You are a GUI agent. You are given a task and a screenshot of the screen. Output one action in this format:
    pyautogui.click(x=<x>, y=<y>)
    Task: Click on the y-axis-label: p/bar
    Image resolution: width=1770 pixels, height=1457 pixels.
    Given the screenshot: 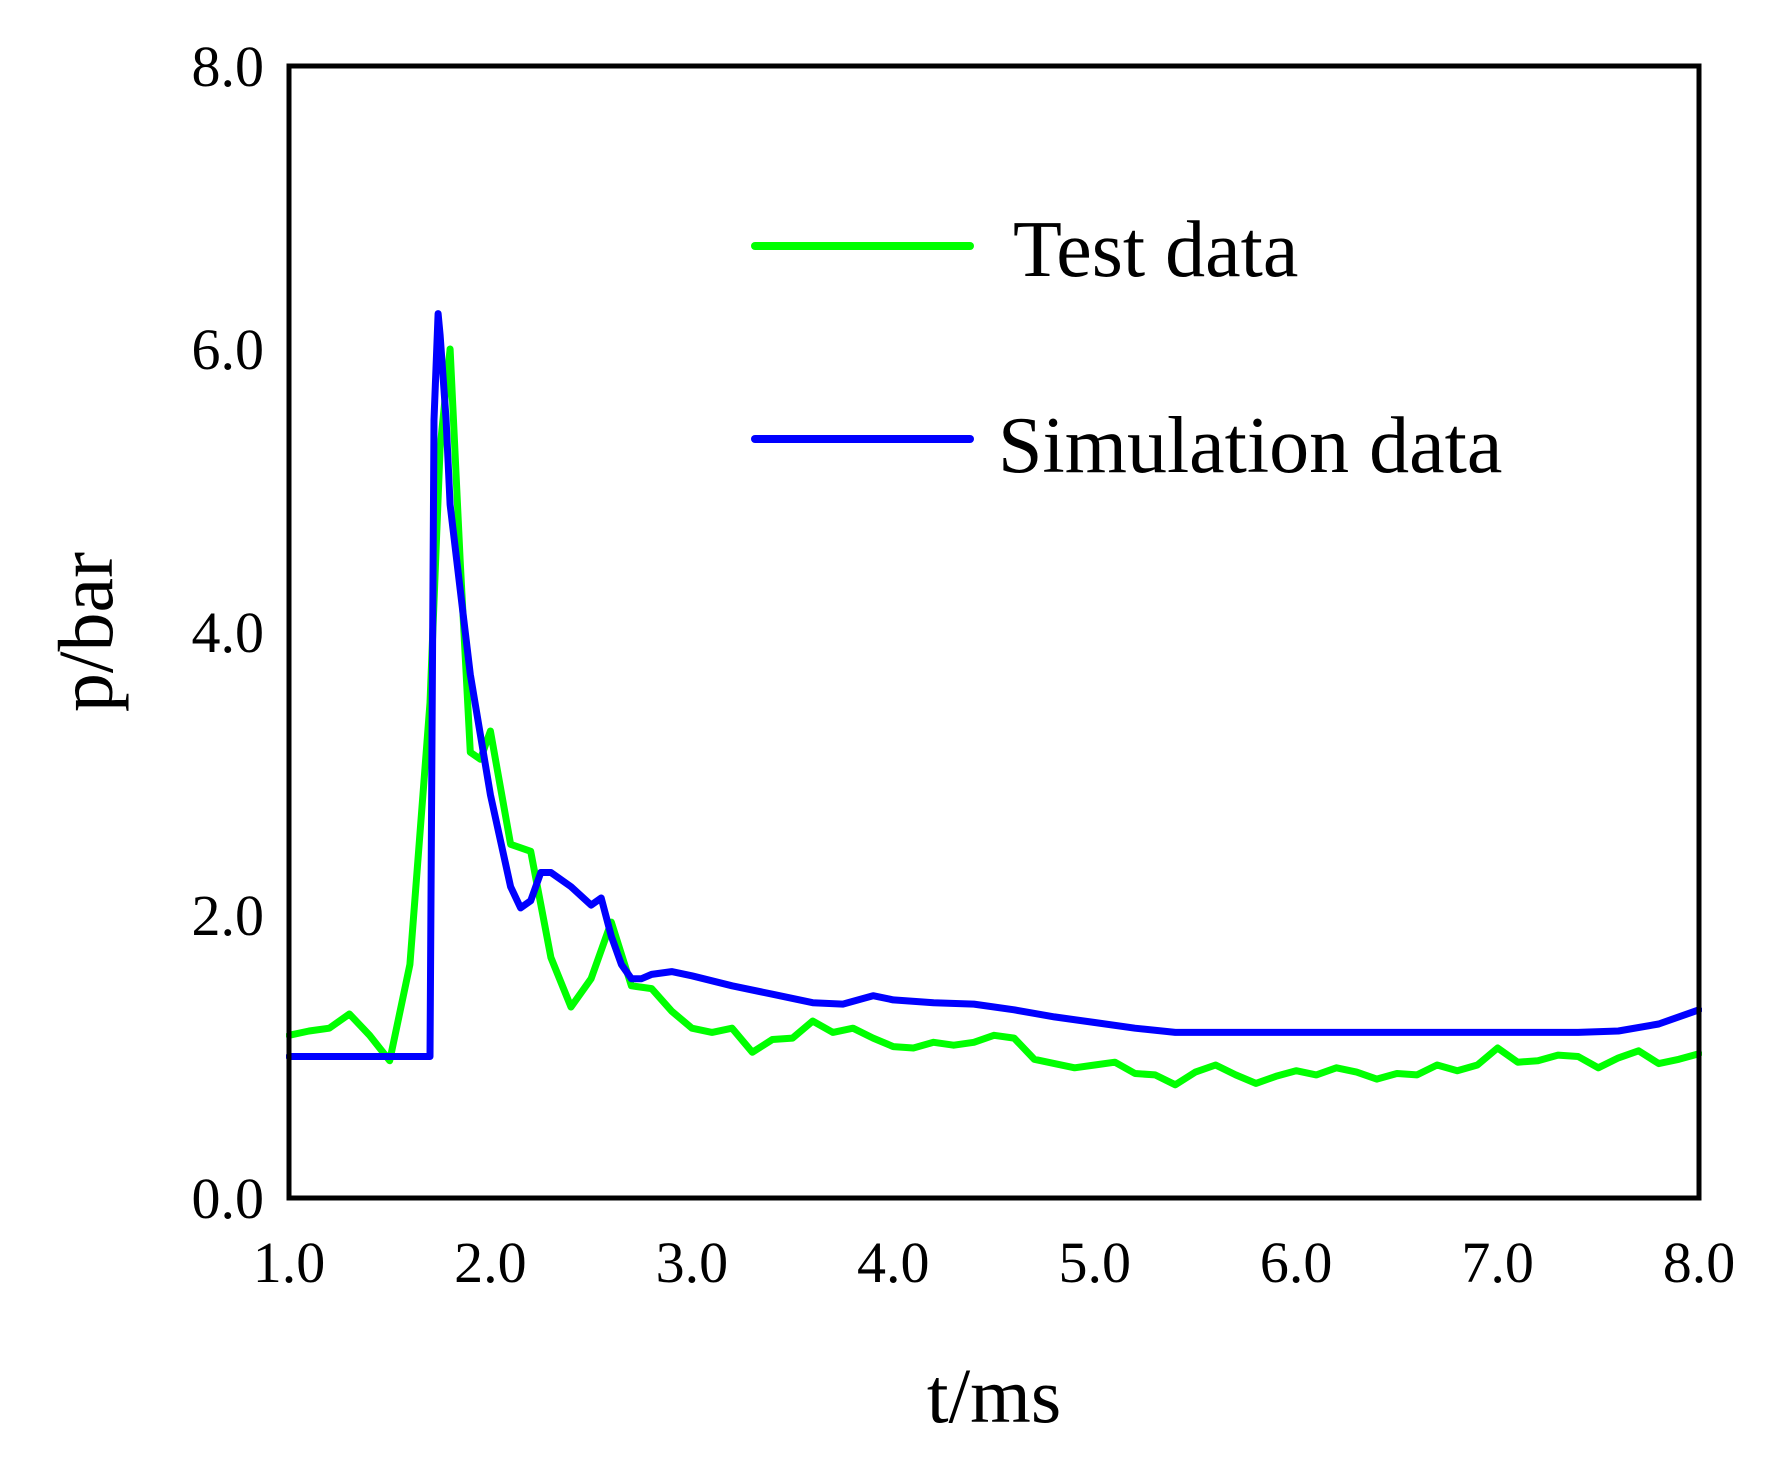 What is the action you would take?
    pyautogui.click(x=85, y=632)
    